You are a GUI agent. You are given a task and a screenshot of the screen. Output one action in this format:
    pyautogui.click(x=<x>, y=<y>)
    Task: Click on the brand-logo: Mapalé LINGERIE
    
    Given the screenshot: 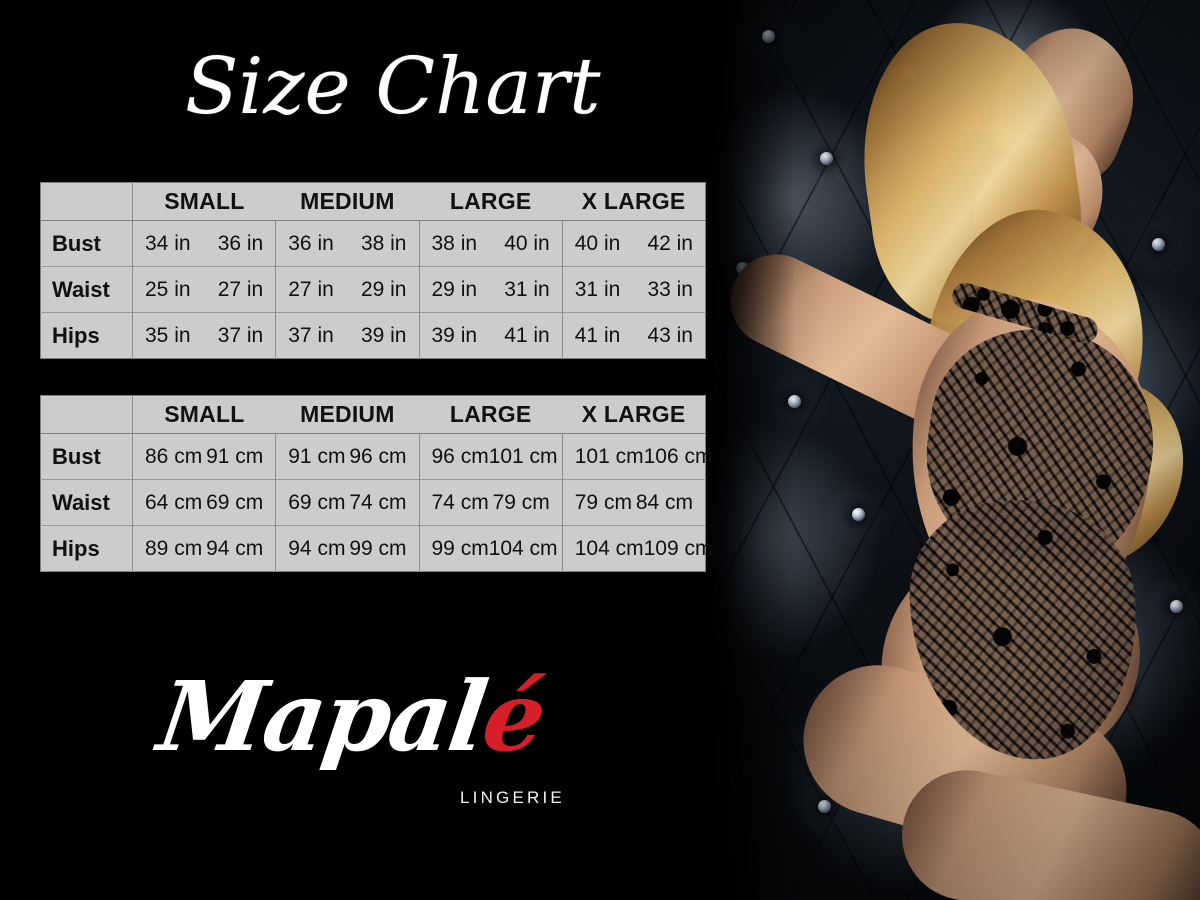 What is the action you would take?
    pyautogui.click(x=366, y=742)
    